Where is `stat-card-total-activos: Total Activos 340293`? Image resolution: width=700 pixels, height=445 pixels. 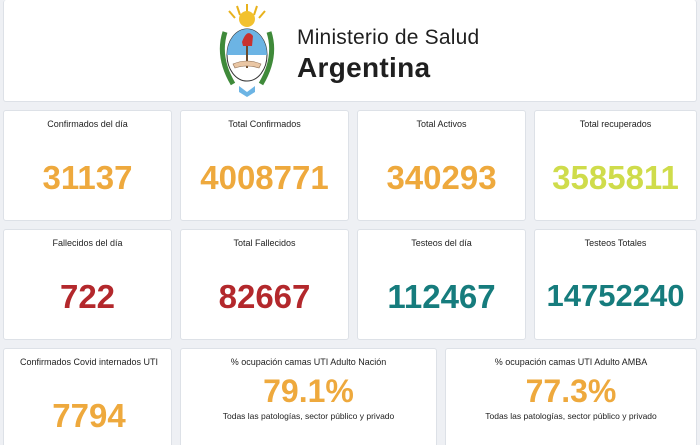
stat-card-total-activos: Total Activos 340293 is located at coordinates (441, 165).